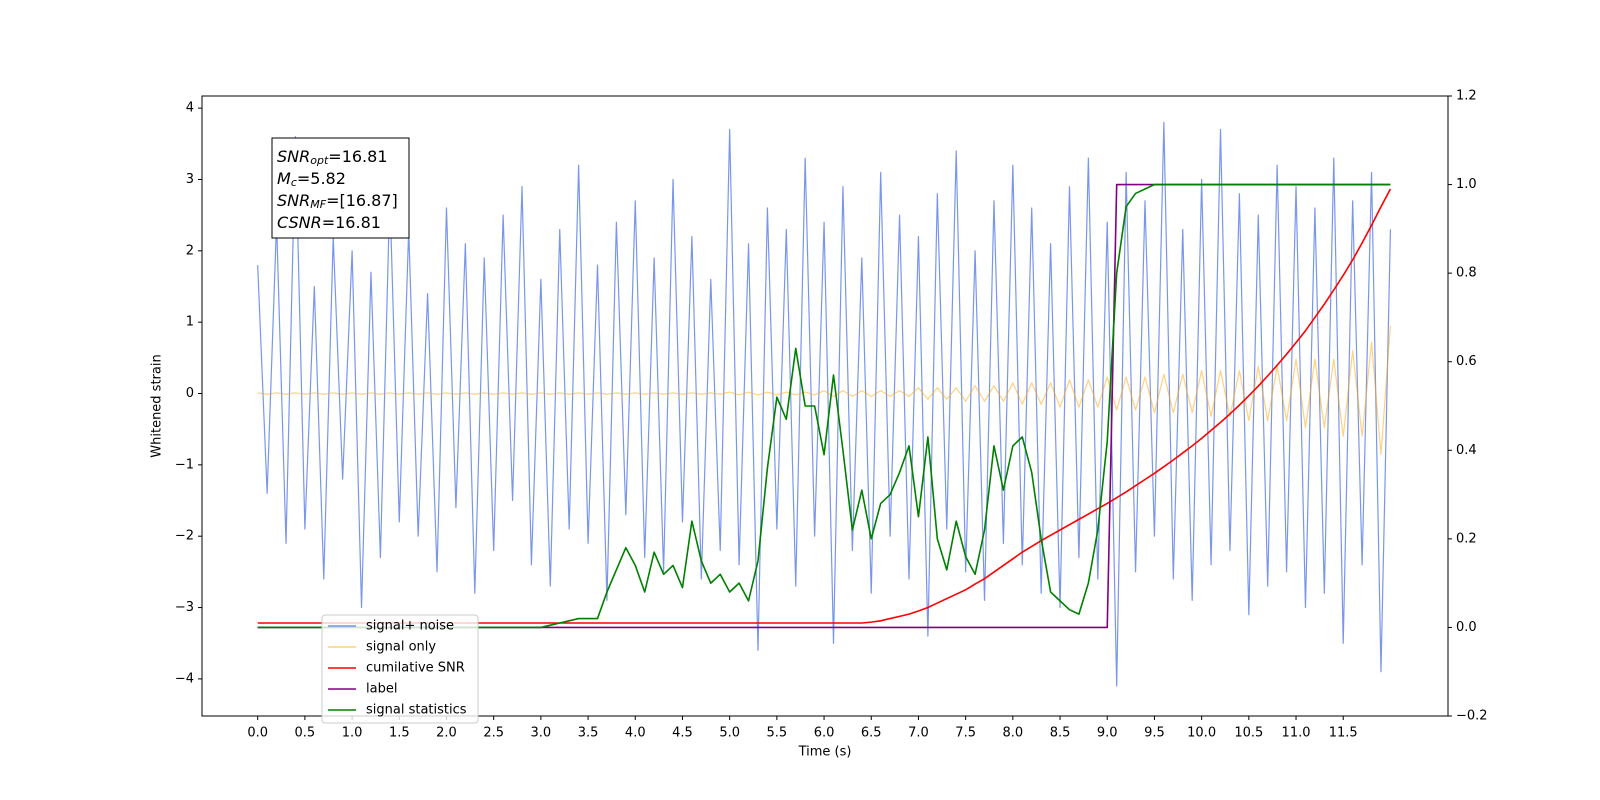 The image size is (1600, 800). What do you see at coordinates (871, 733) in the screenshot?
I see `x-tick-label: 6.5` at bounding box center [871, 733].